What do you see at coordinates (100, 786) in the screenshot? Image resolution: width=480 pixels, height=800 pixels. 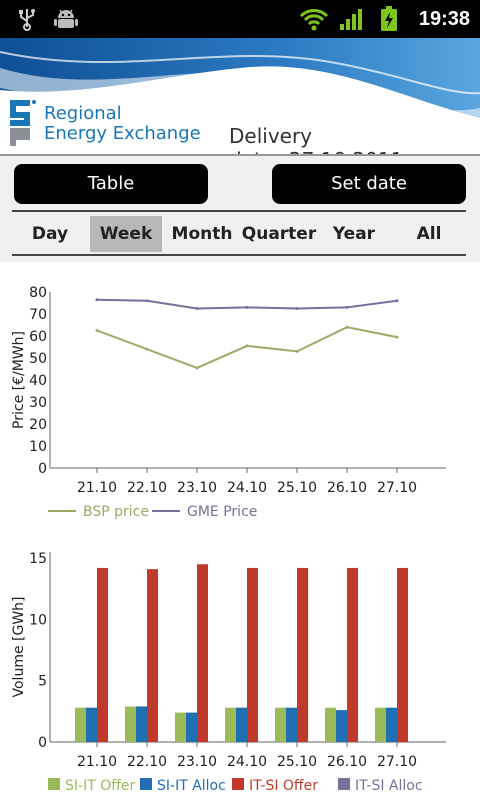 I see `legend-label-0: SI-IT Offer` at bounding box center [100, 786].